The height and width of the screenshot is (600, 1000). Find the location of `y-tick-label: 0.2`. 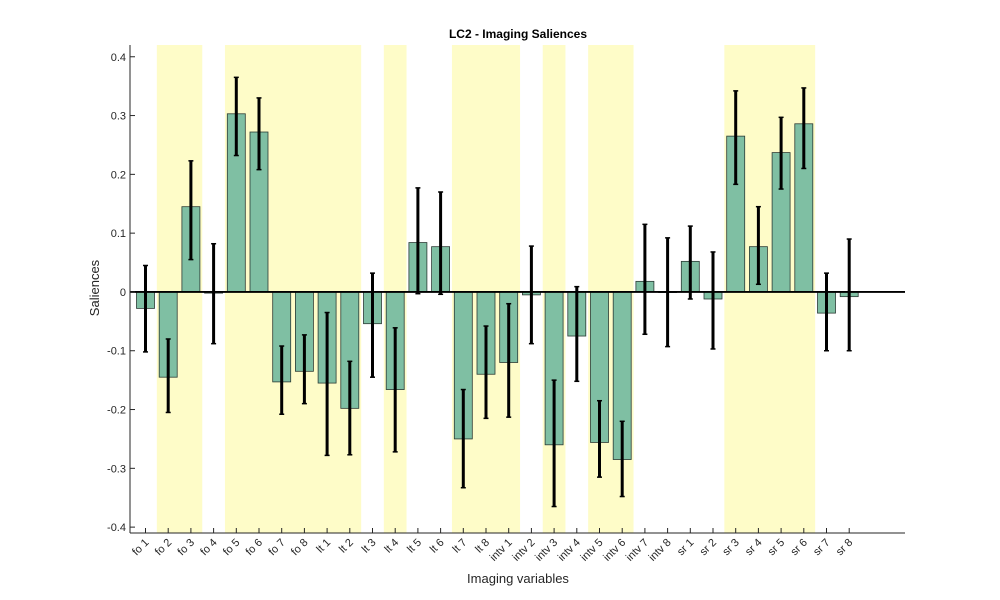

y-tick-label: 0.2 is located at coordinates (118, 175).